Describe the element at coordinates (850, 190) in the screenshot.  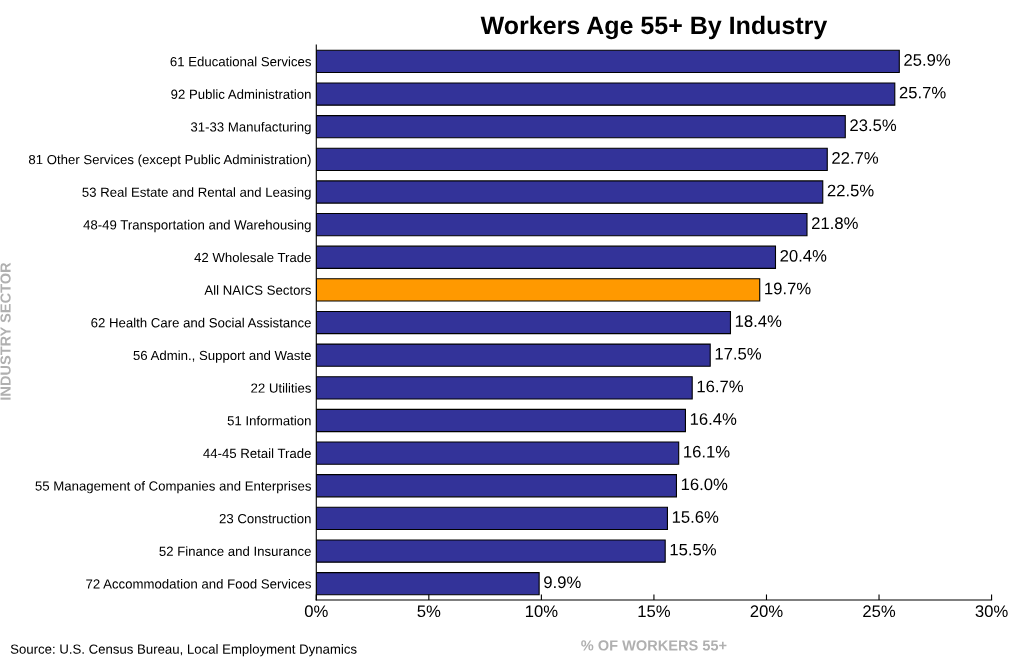
I see `data-label: 22.5%` at that location.